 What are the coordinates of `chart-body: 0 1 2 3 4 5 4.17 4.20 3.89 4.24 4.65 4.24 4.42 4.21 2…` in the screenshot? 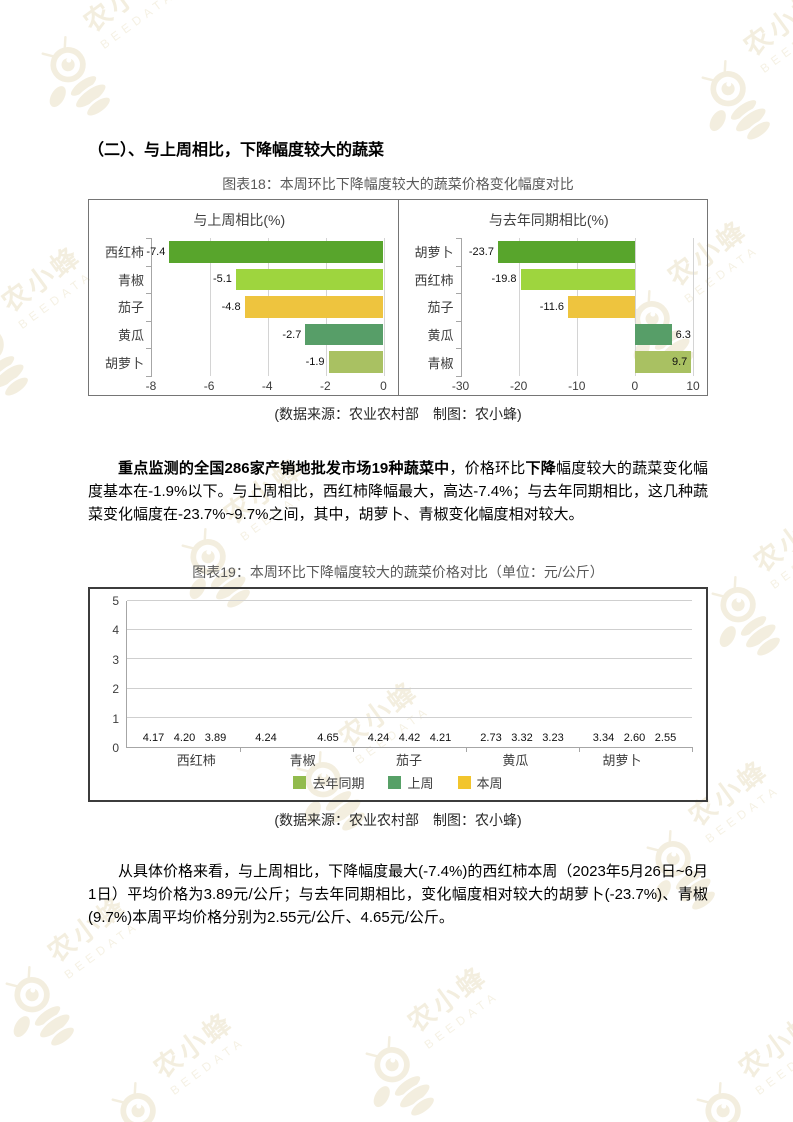 It's located at (398, 674).